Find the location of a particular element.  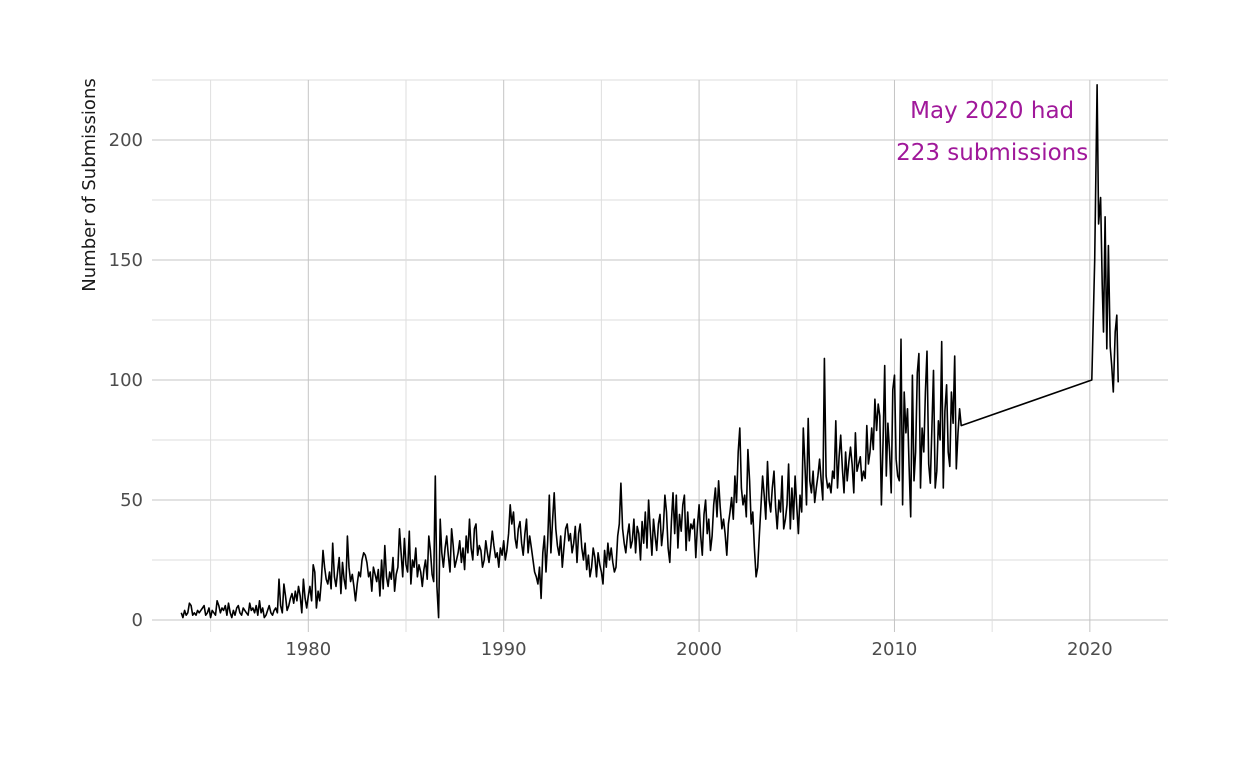

y-axis-ticks: 0 50 100 150 200 is located at coordinates (126, 380).